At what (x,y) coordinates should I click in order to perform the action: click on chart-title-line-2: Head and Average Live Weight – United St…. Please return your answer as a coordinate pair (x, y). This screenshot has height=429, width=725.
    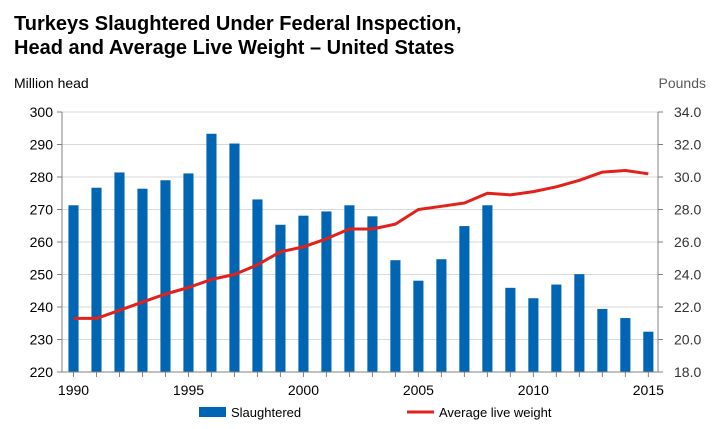
    Looking at the image, I should click on (234, 48).